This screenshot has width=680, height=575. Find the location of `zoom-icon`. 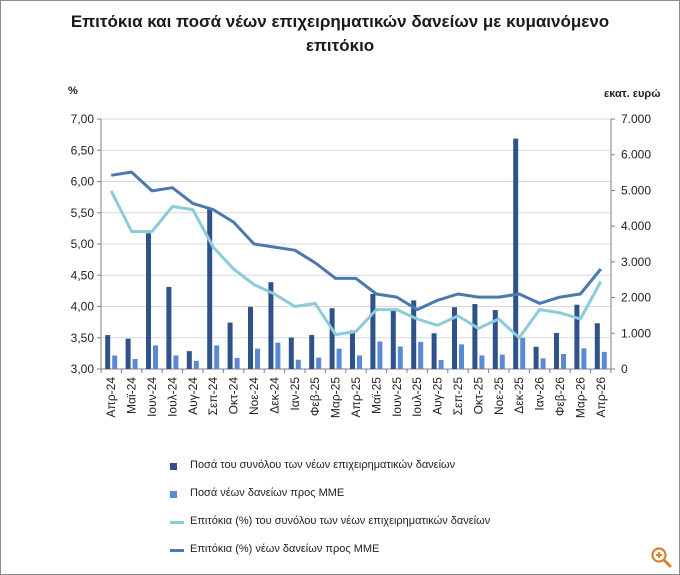

zoom-icon is located at coordinates (661, 557).